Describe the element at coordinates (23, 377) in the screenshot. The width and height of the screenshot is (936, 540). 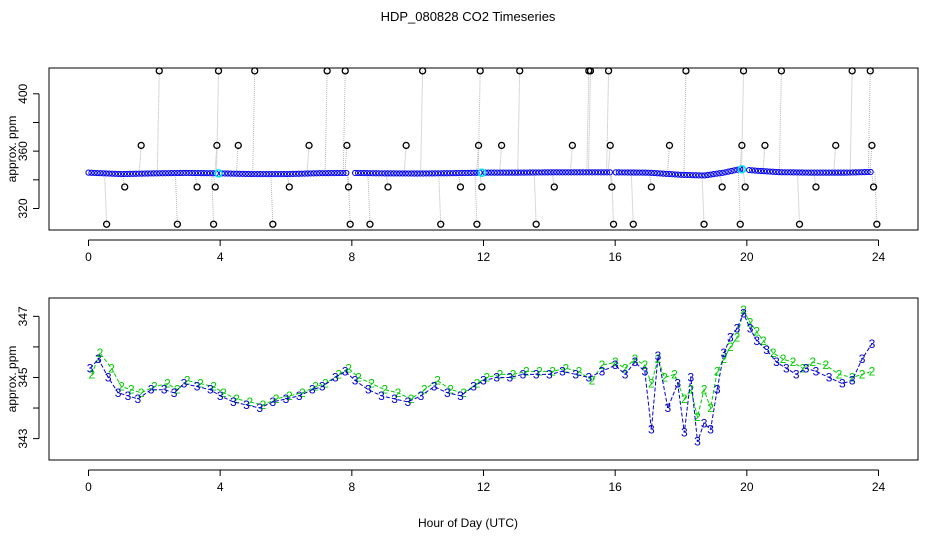
I see `panel2-y-tick-label: 345` at that location.